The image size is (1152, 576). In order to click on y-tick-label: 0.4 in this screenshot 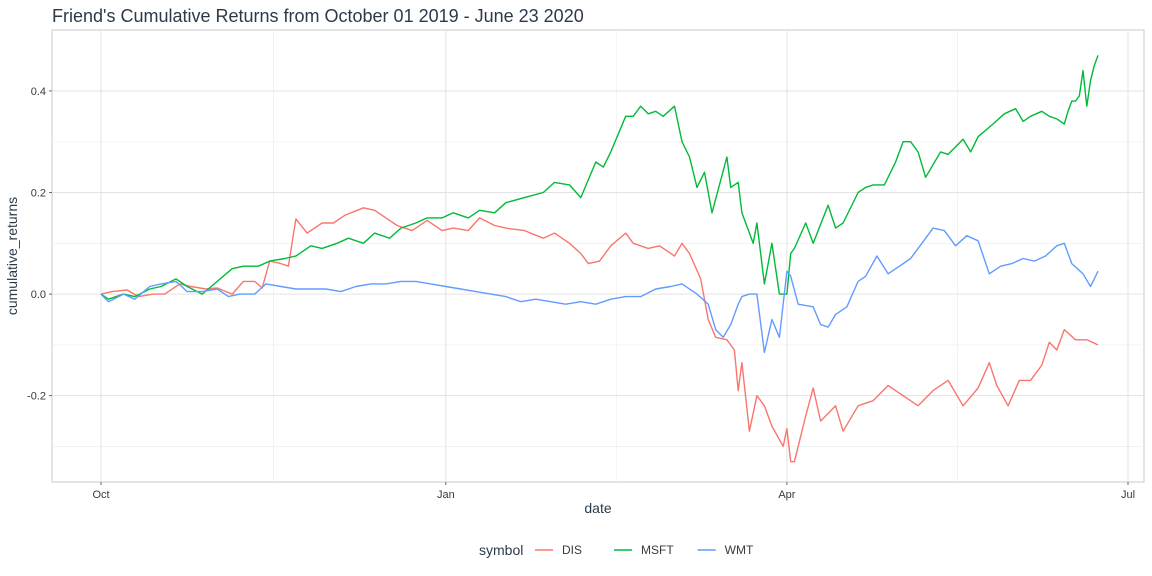, I will do `click(38, 92)`.